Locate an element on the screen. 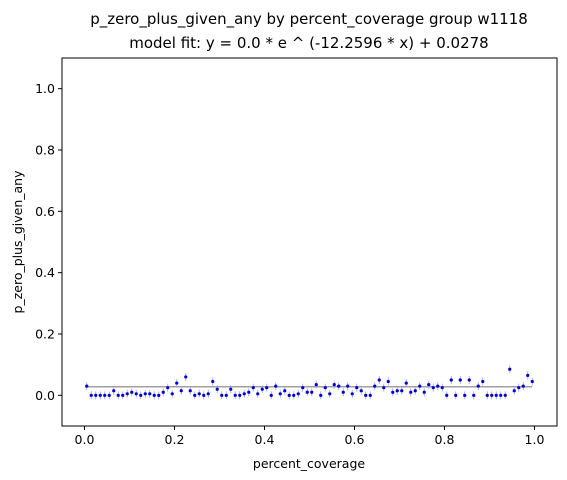 The width and height of the screenshot is (567, 480). y-tick-label: 0.8 is located at coordinates (45, 150).